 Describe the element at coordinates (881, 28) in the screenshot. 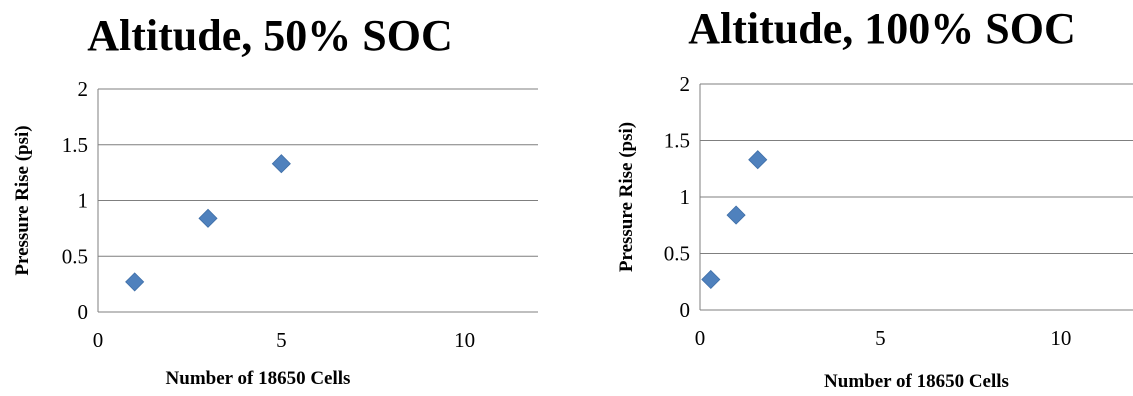

I see `chart-title: Altitude, 100% SOC` at that location.